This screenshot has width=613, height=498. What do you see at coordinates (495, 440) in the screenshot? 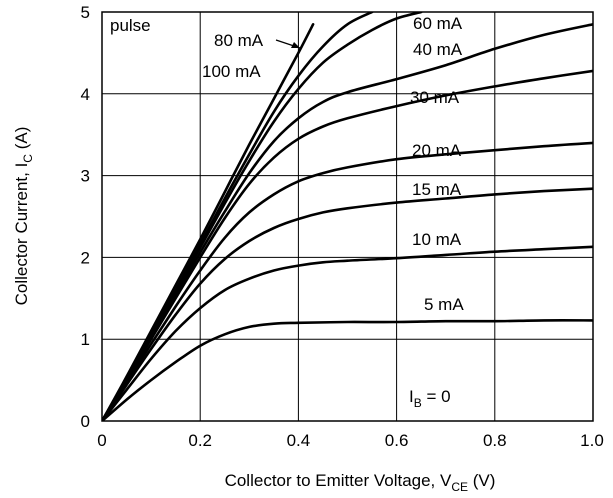
I see `x-tick-label: 0.8` at bounding box center [495, 440].